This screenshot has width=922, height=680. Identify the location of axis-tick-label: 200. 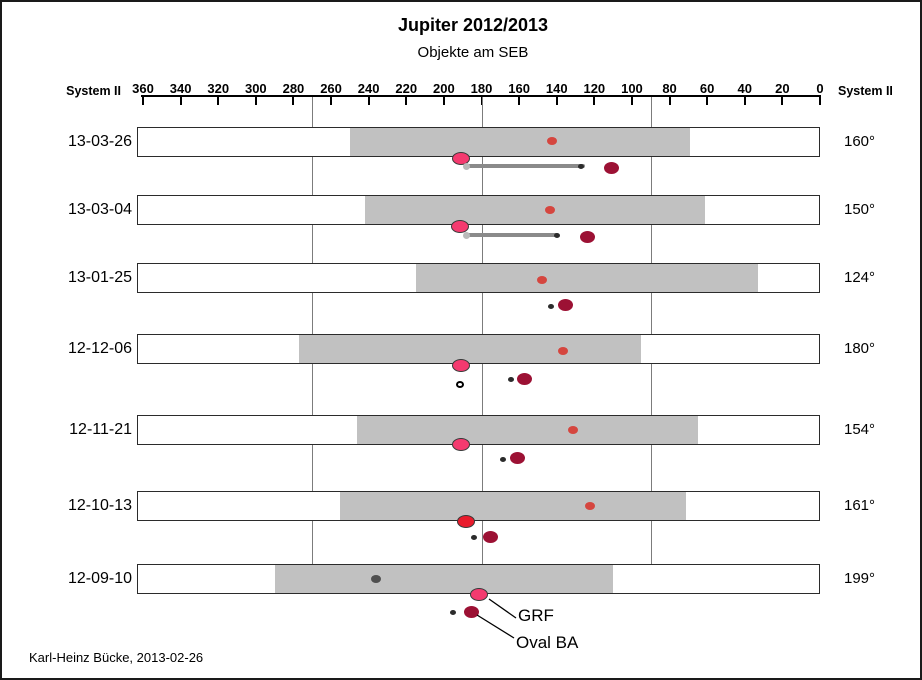
(444, 88).